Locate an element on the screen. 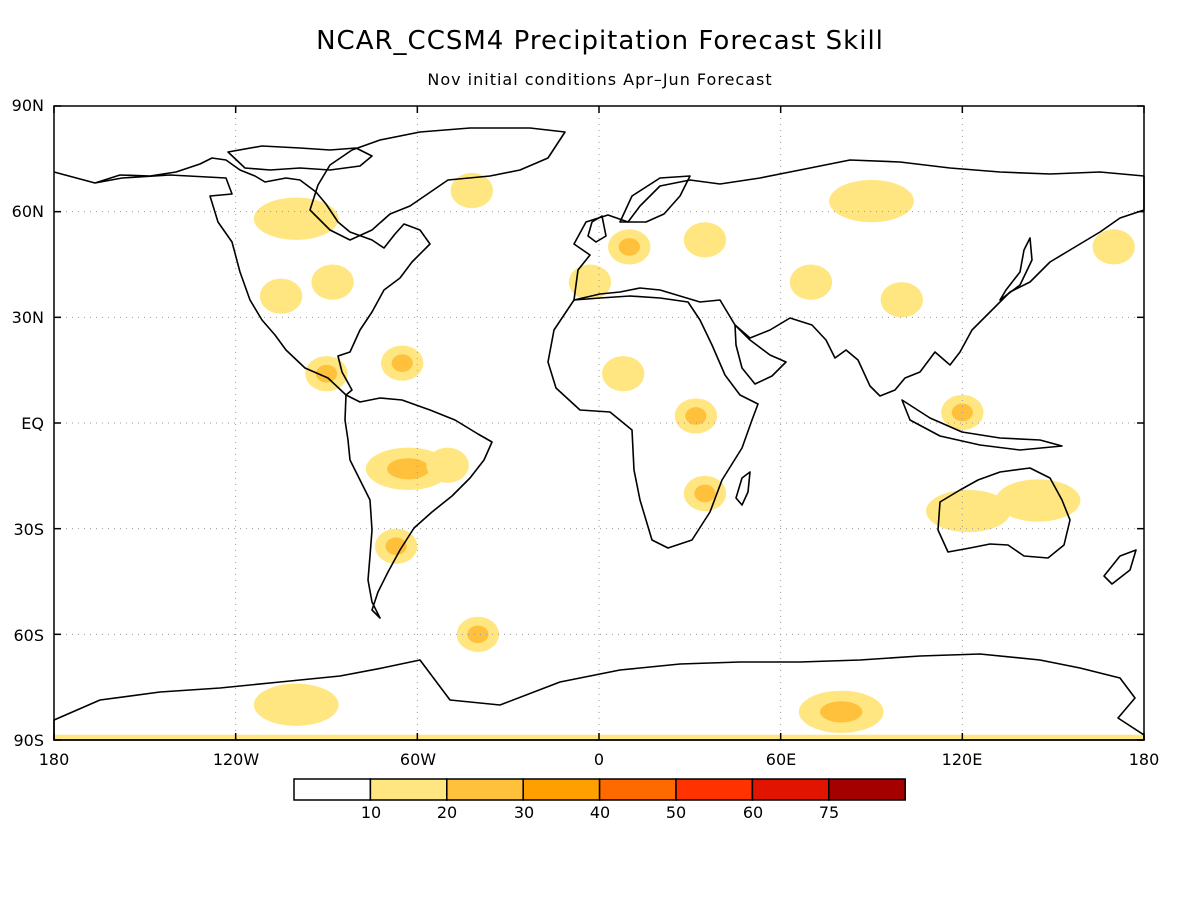 This screenshot has width=1200, height=900. lat-label-eq: EQ is located at coordinates (32, 423).